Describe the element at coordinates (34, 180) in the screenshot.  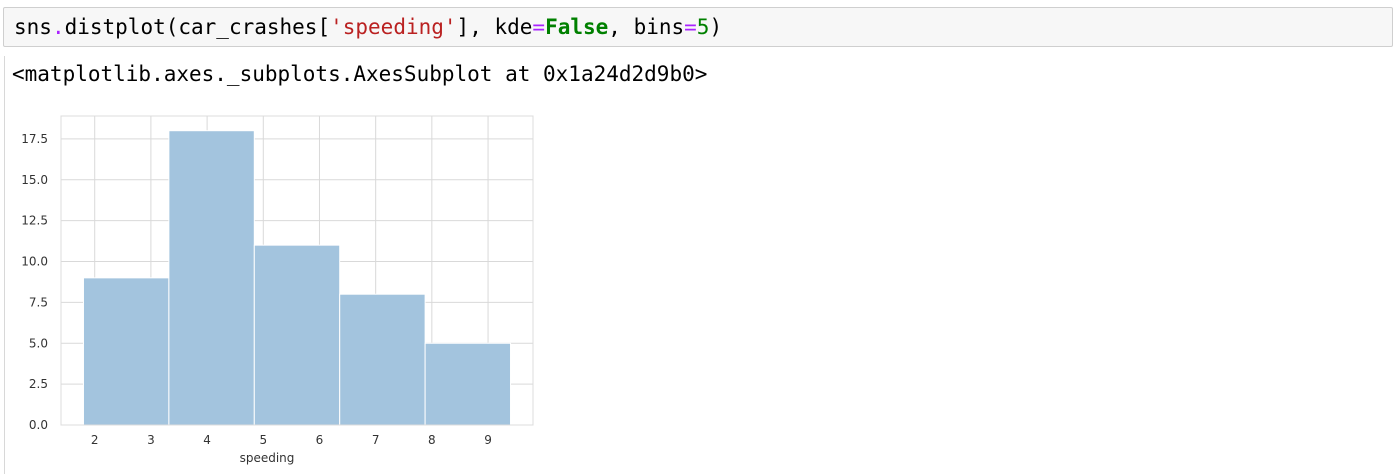
I see `y-tick-label: 15.0` at that location.